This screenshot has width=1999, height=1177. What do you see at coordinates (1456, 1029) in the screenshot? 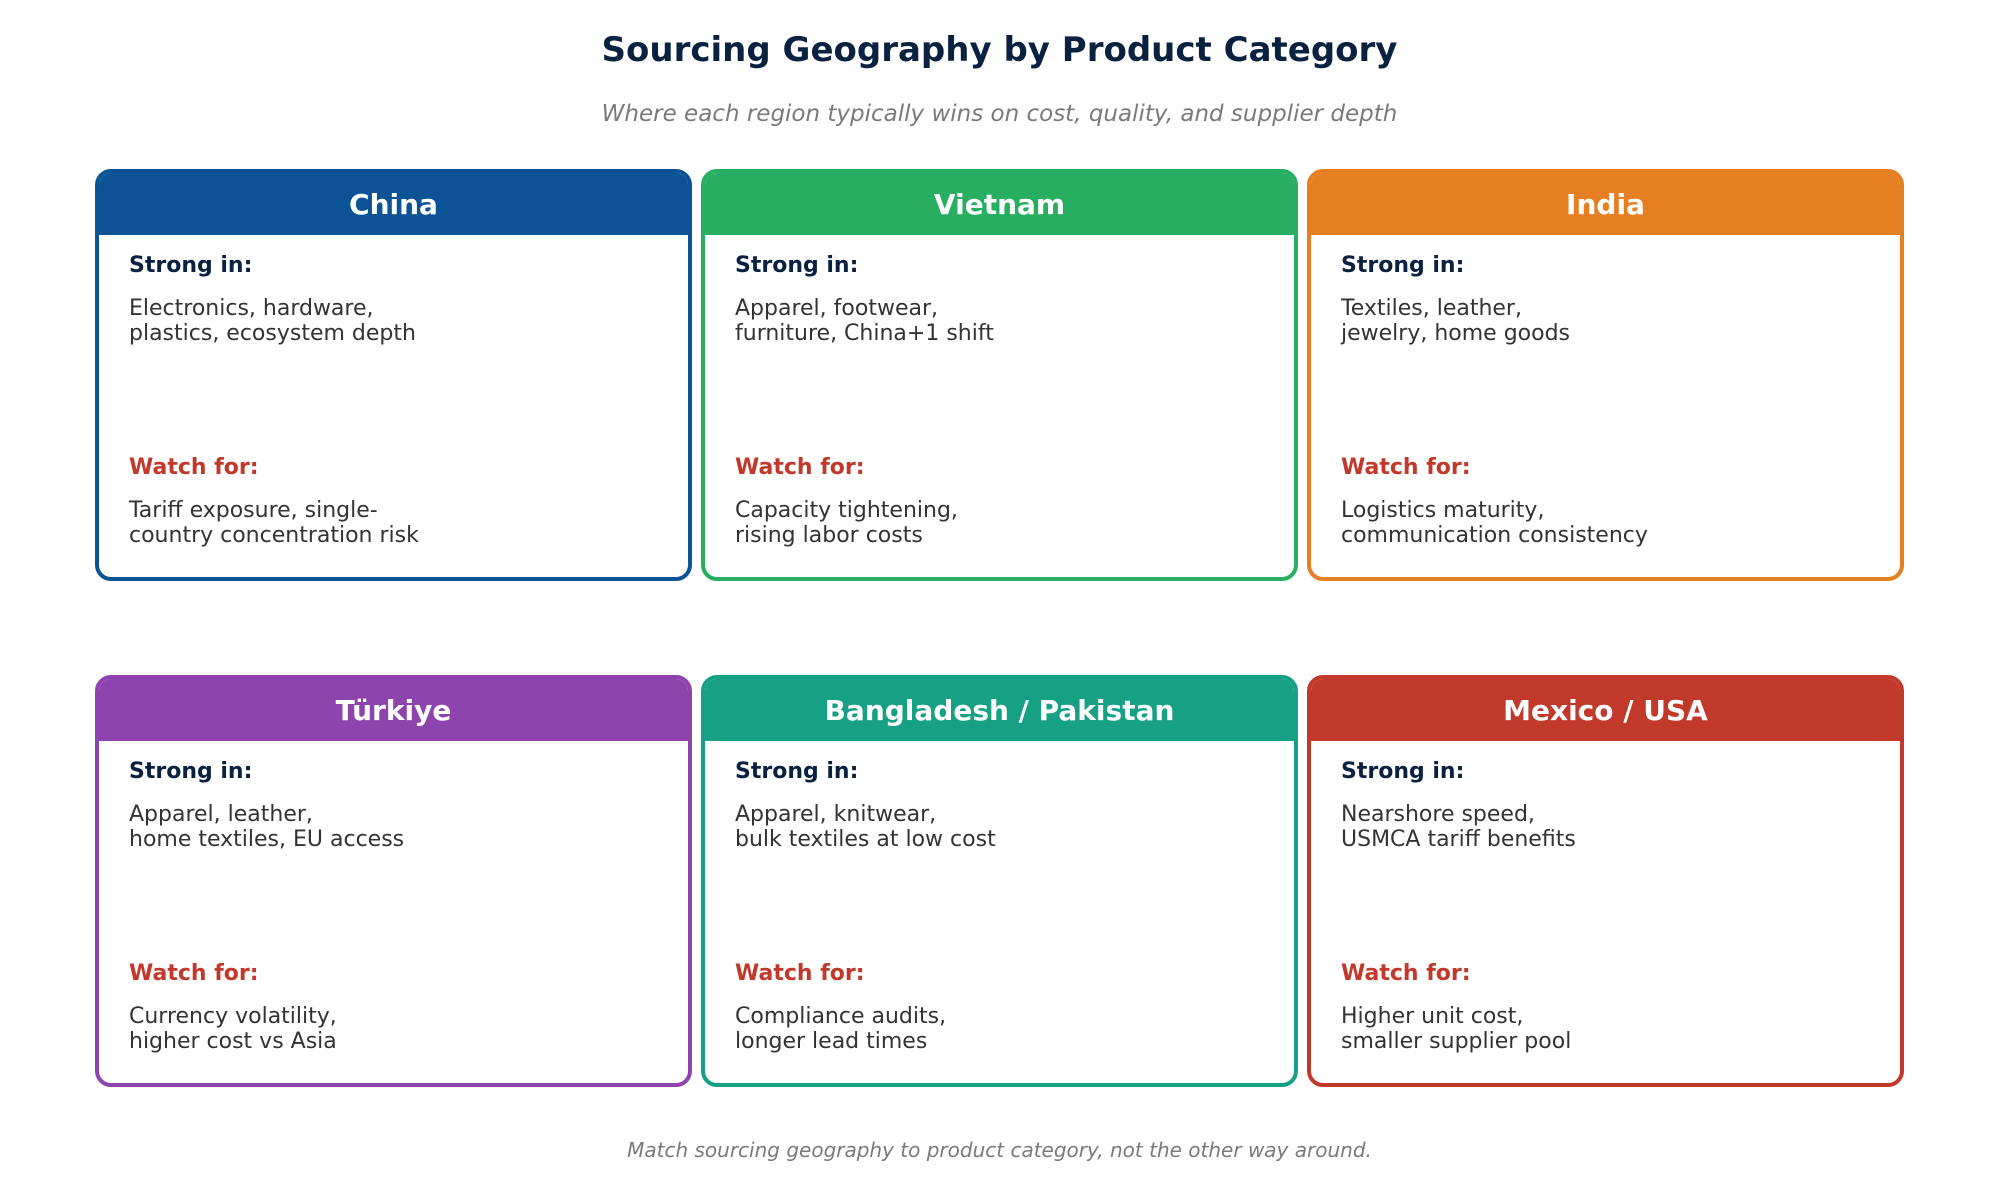
I see `watch-for-text: Higher unit cost, smaller supplier pool` at bounding box center [1456, 1029].